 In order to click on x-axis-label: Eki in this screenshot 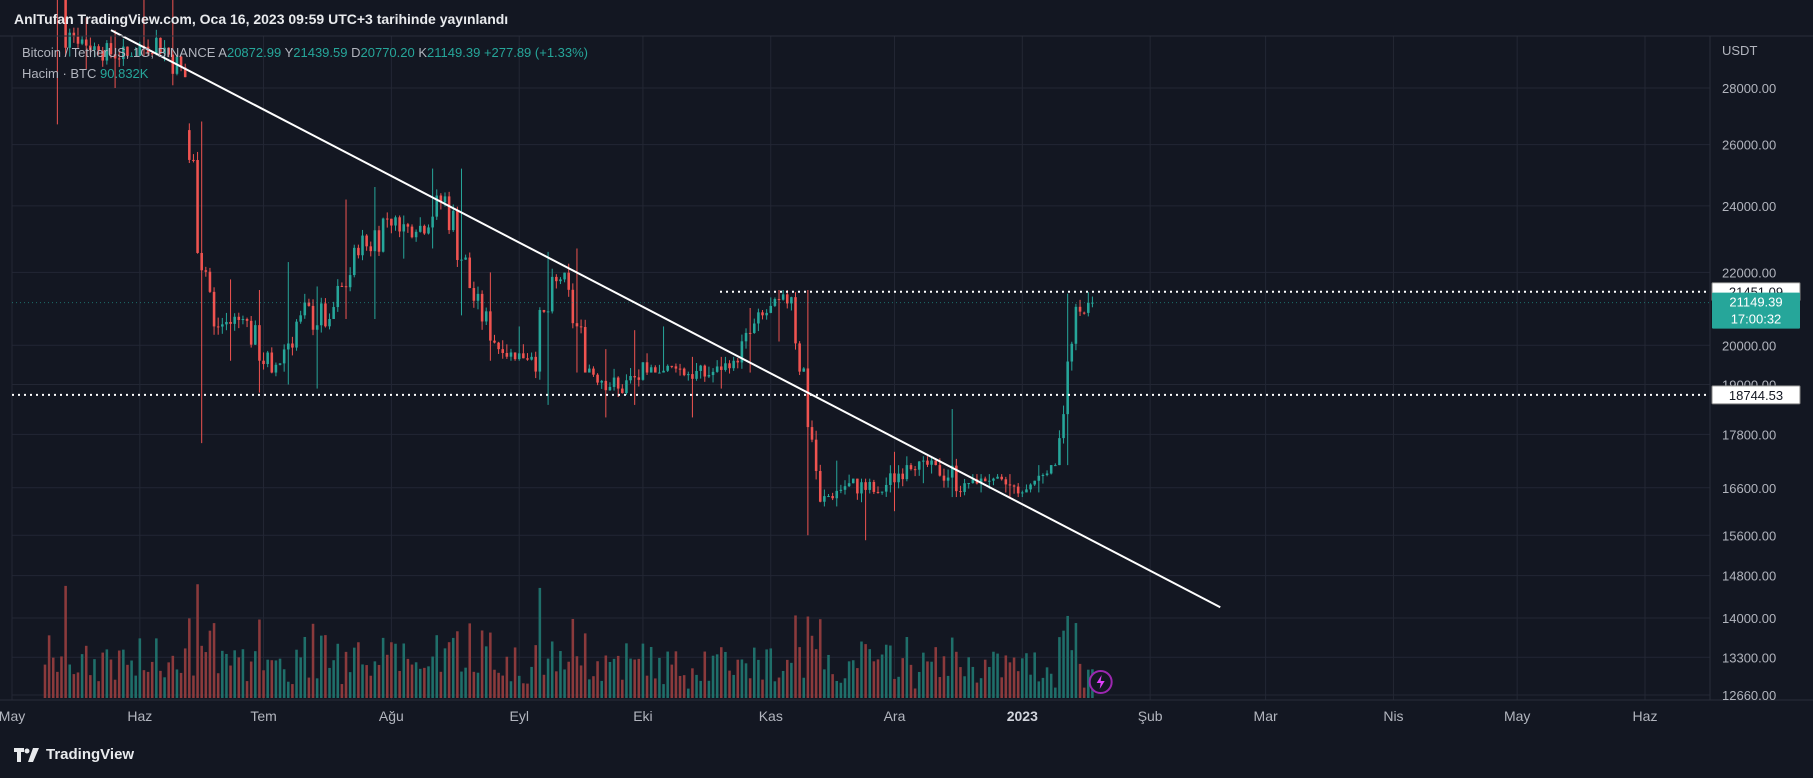, I will do `click(642, 716)`.